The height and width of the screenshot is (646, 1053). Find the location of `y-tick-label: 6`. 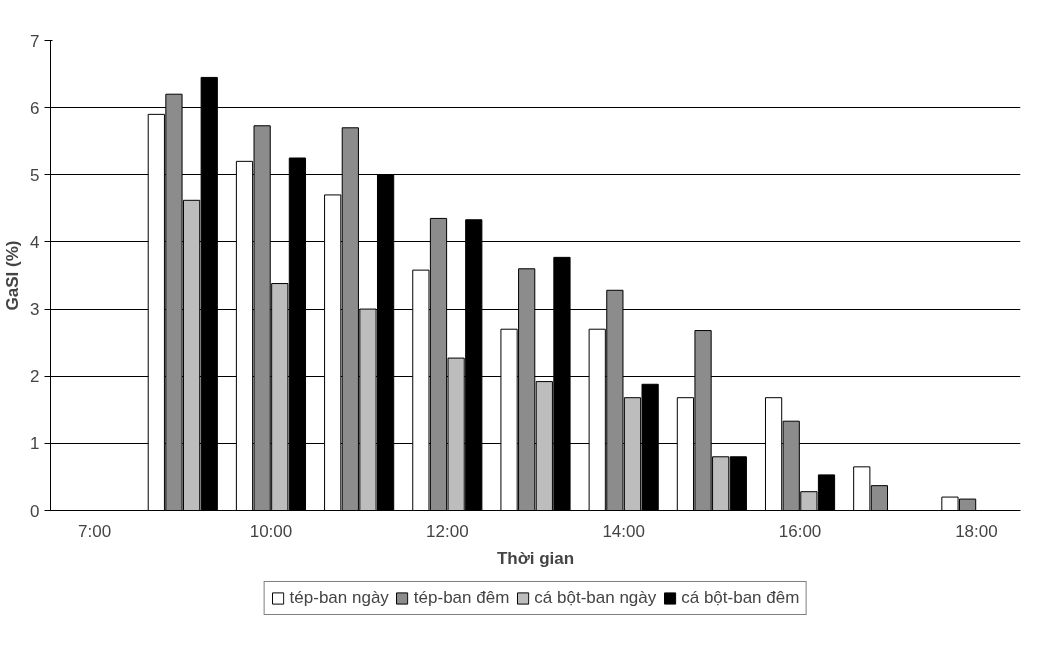

y-tick-label: 6 is located at coordinates (35, 108).